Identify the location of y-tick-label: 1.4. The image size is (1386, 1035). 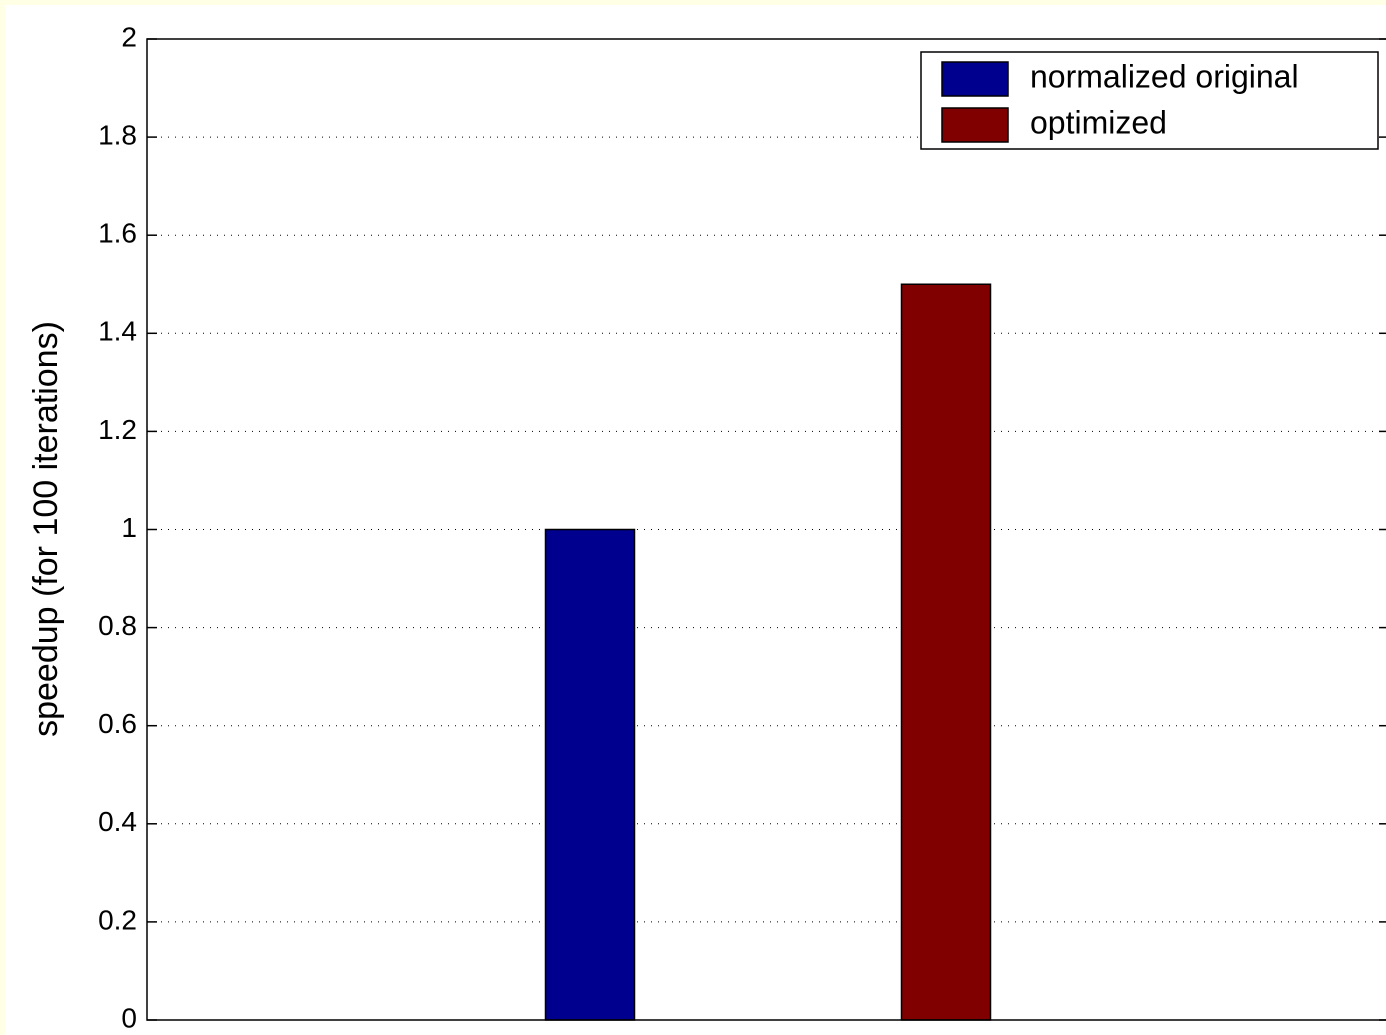
(117, 331).